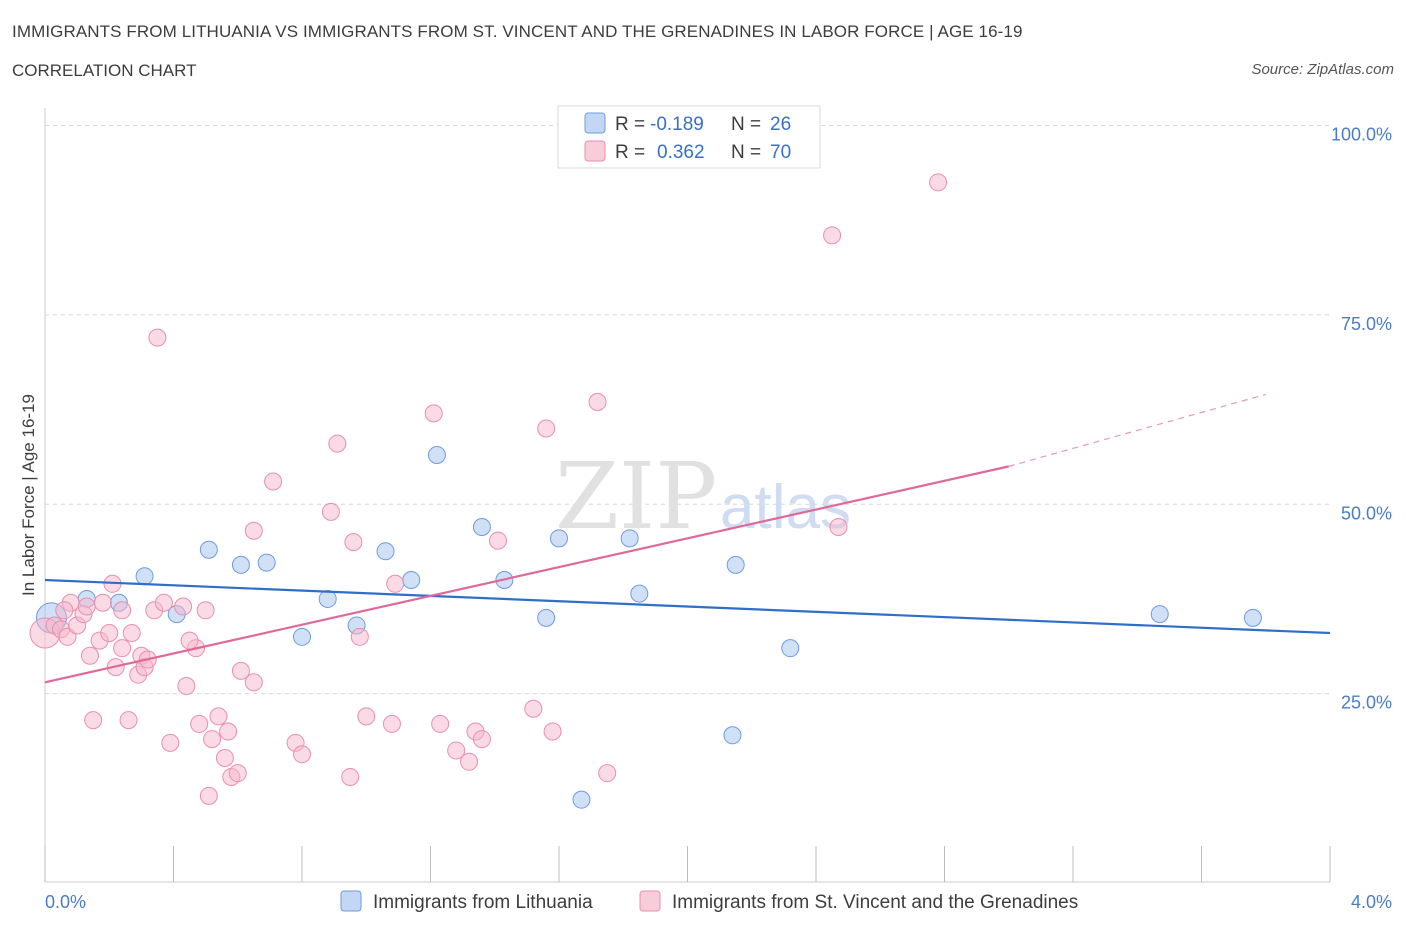 This screenshot has height=930, width=1406. What do you see at coordinates (1366, 513) in the screenshot?
I see `y-tick-label: 50.0%` at bounding box center [1366, 513].